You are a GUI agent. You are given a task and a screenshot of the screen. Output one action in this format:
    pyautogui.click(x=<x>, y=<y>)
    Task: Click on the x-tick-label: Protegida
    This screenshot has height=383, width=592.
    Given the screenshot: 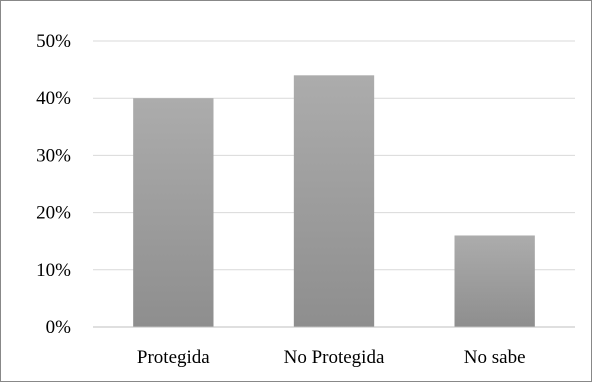 What is the action you would take?
    pyautogui.click(x=173, y=357)
    